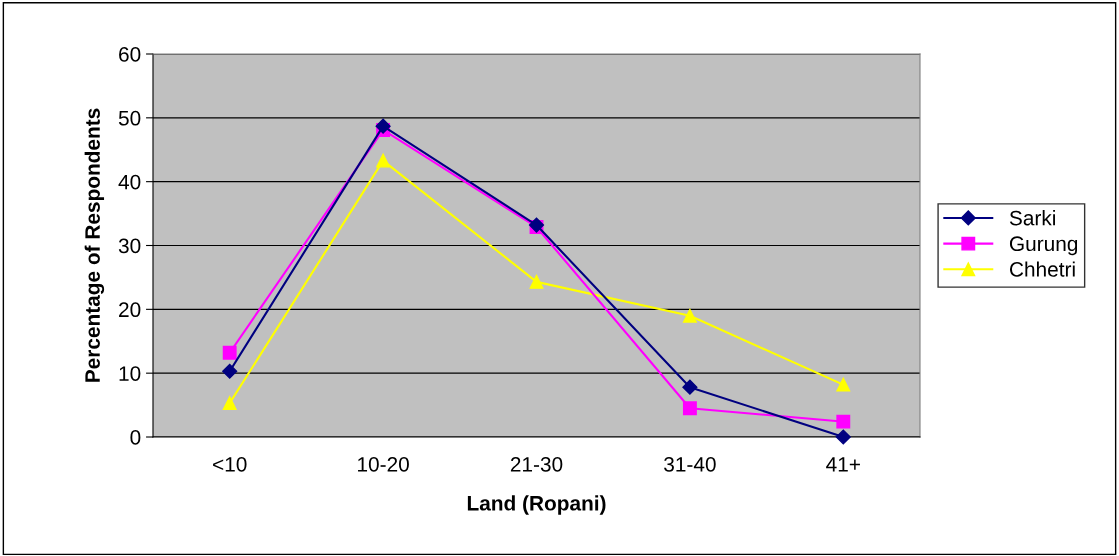  Describe the element at coordinates (1042, 269) in the screenshot. I see `legend-label: Chhetri` at that location.